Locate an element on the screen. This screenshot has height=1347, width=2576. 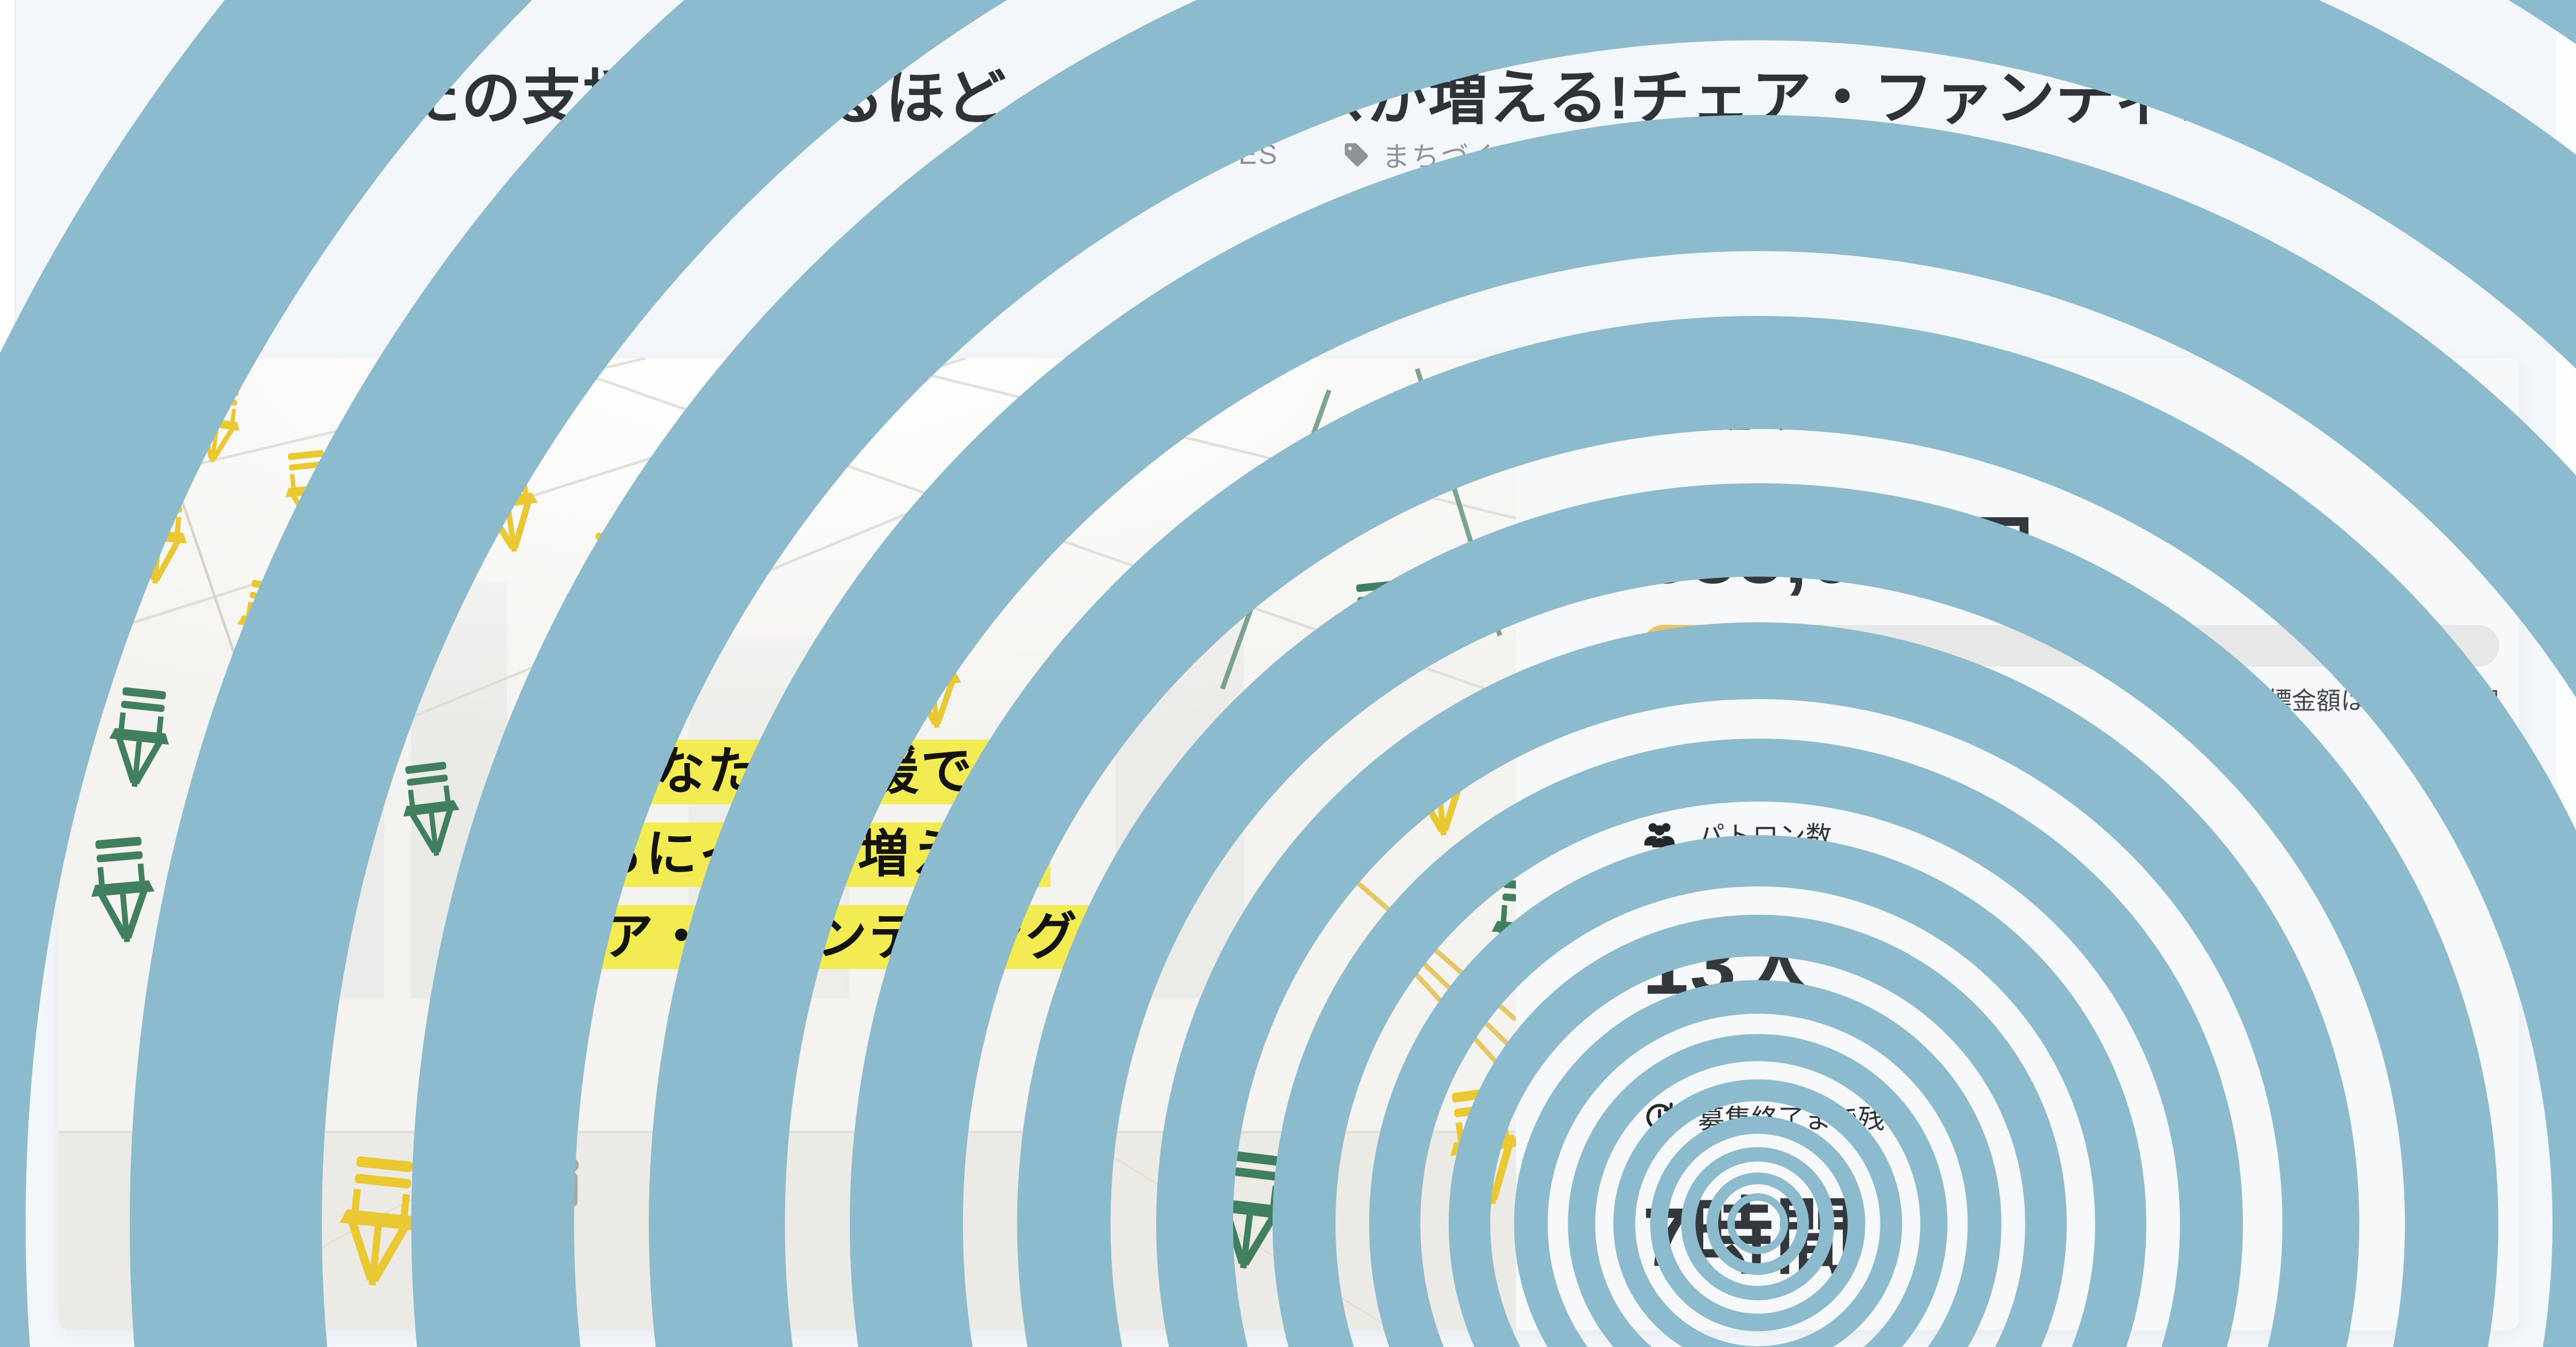
time-remaining-row: 募集終了まで残り is located at coordinates (1776, 1117).